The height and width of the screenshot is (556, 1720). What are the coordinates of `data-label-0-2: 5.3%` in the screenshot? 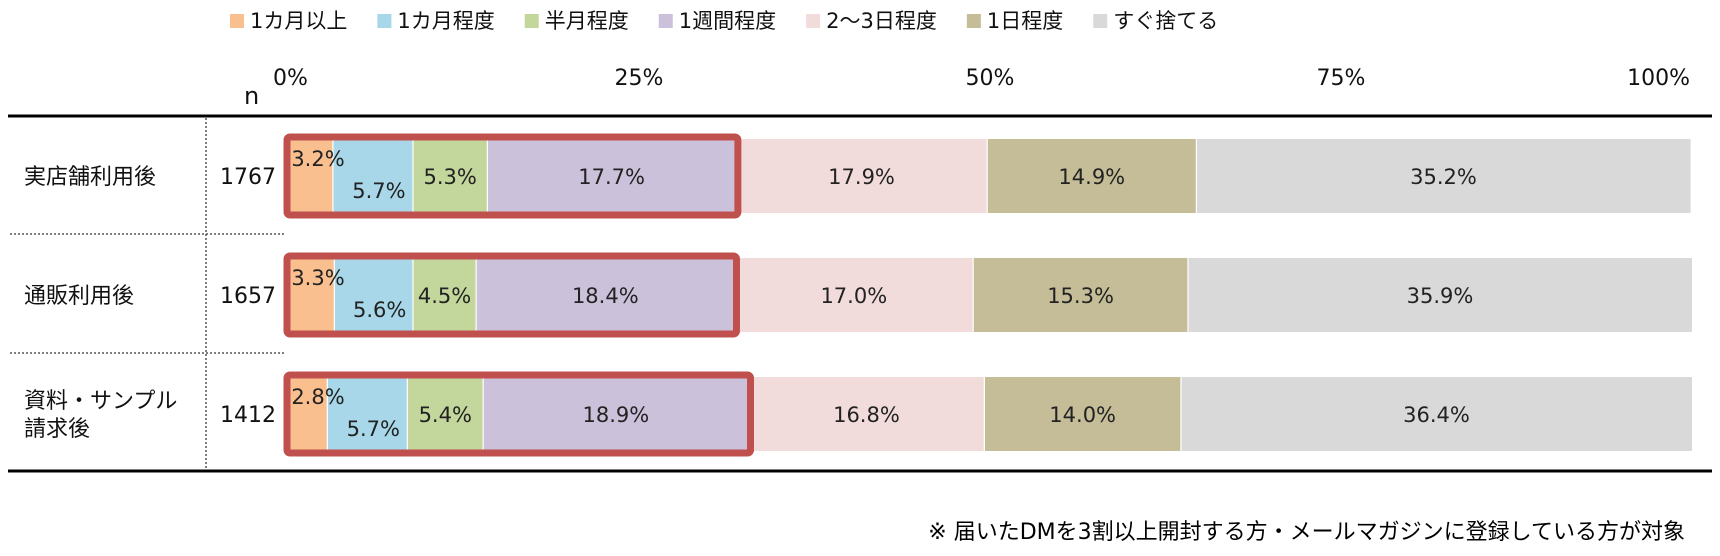 It's located at (449, 177).